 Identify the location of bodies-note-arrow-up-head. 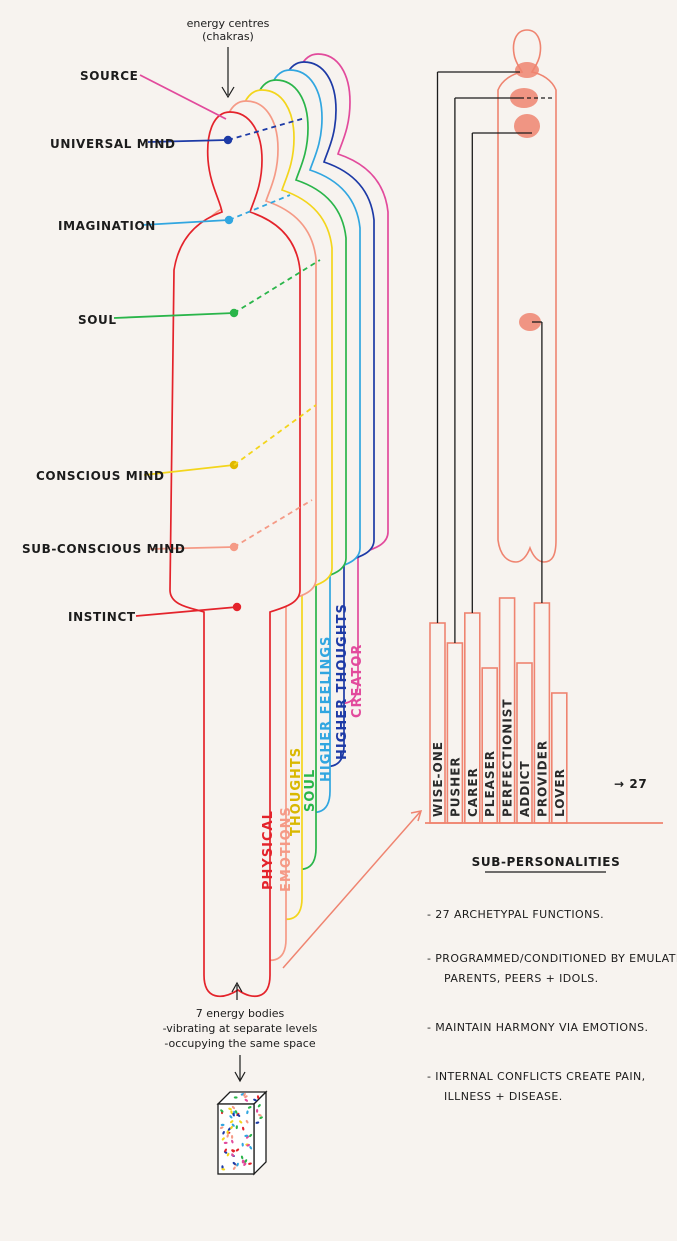
(237, 987).